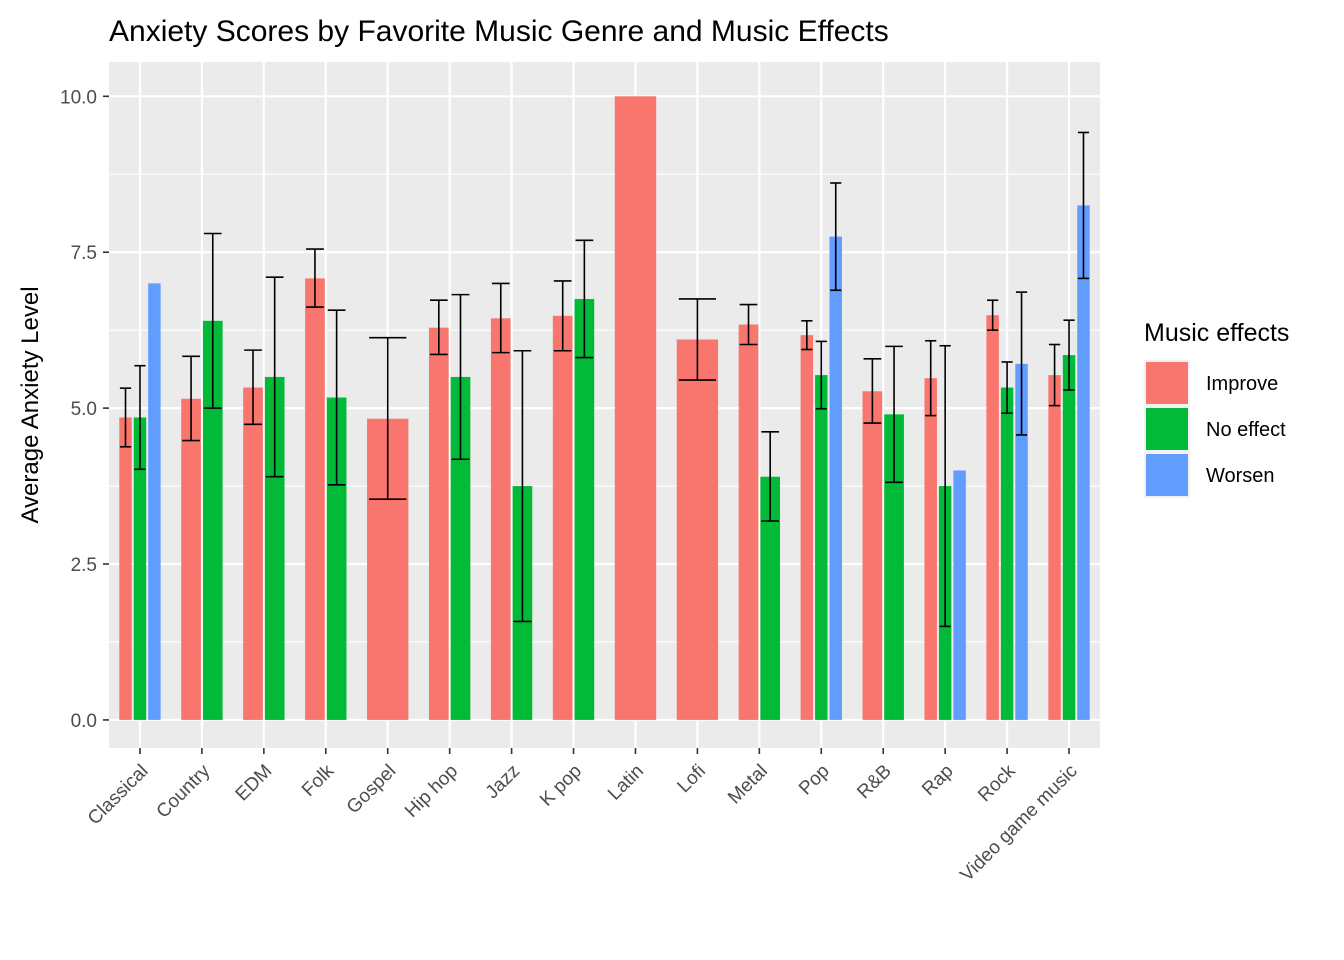 Image resolution: width=1344 pixels, height=960 pixels. I want to click on legend-label: No effect, so click(1246, 430).